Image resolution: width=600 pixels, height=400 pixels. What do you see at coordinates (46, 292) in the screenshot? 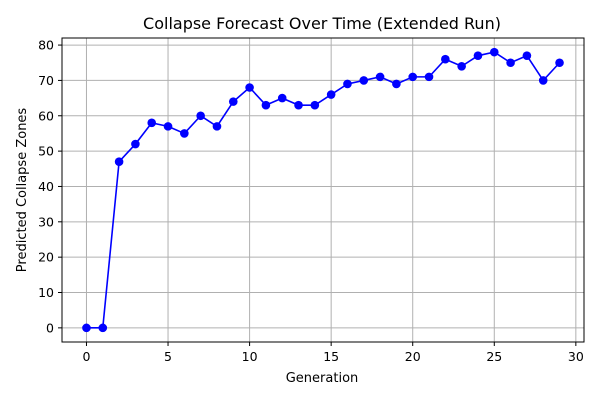
I see `y-tick-label: 10` at bounding box center [46, 292].